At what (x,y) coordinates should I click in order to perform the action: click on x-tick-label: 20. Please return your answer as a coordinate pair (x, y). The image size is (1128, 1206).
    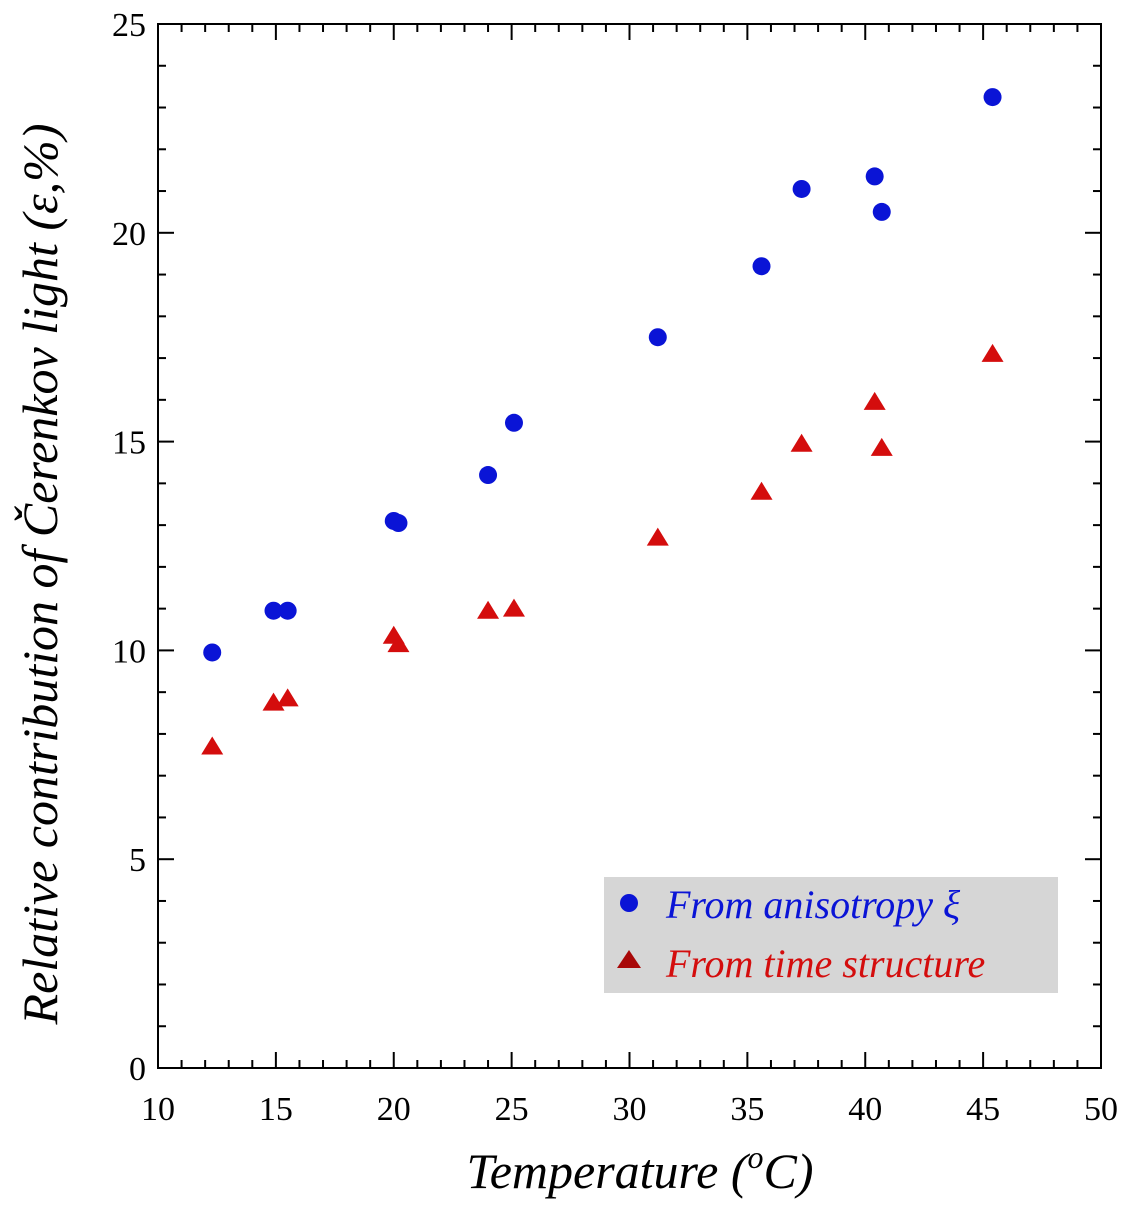
    Looking at the image, I should click on (394, 1109).